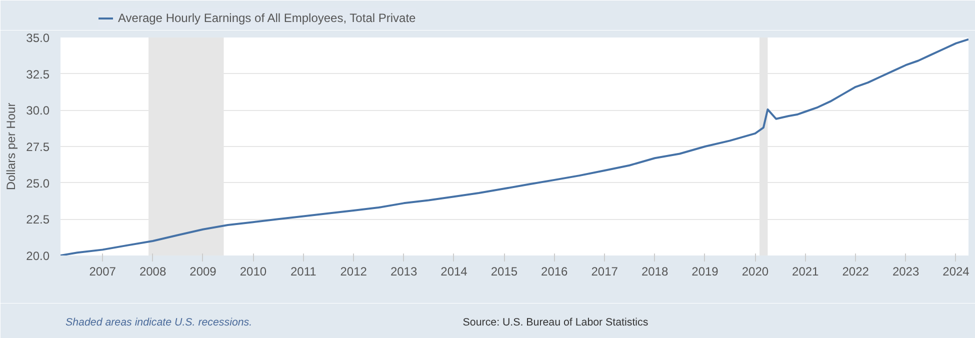  What do you see at coordinates (404, 271) in the screenshot?
I see `x-tick-label: 2013` at bounding box center [404, 271].